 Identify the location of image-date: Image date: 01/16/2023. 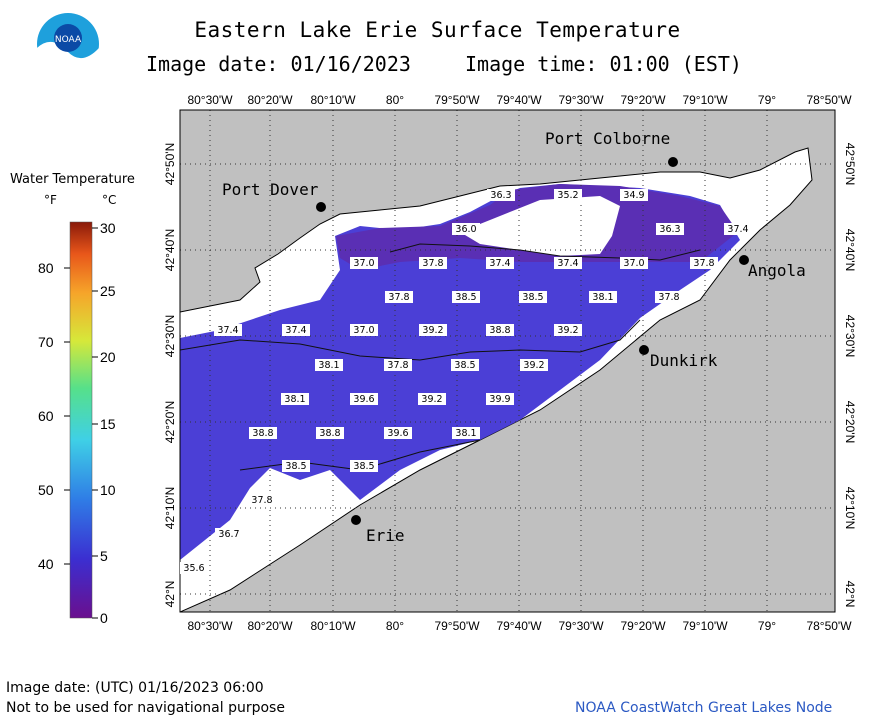
(278, 64).